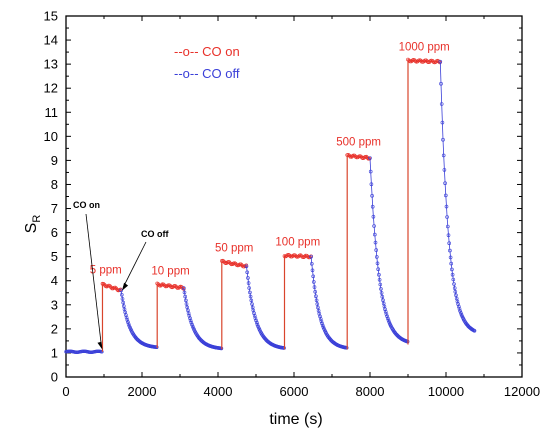 Image resolution: width=550 pixels, height=439 pixels. Describe the element at coordinates (297, 242) in the screenshot. I see `concentration-label: 100 ppm` at that location.